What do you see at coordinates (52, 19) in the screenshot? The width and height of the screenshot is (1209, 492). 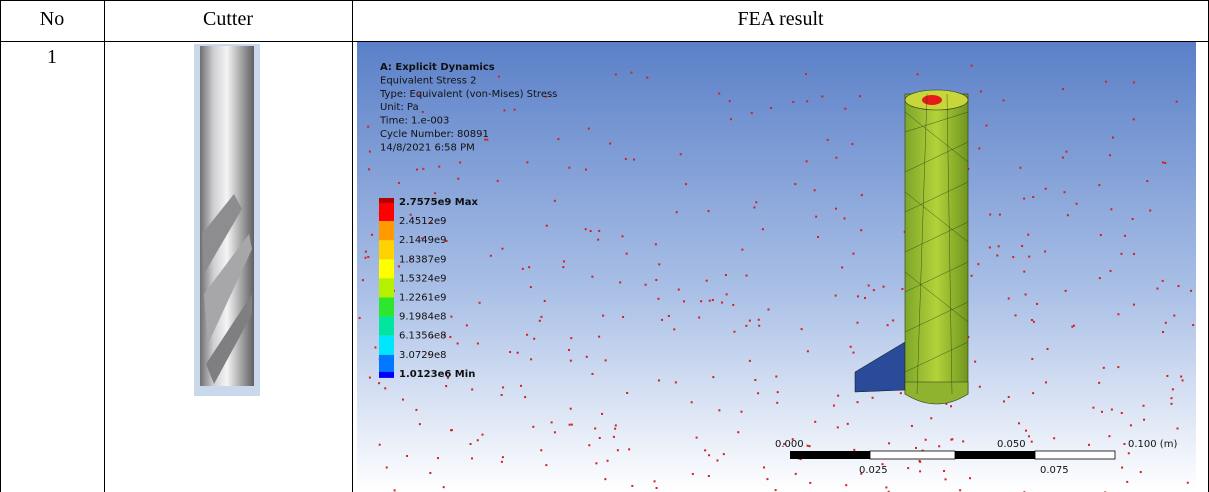 I see `header-cell: No` at bounding box center [52, 19].